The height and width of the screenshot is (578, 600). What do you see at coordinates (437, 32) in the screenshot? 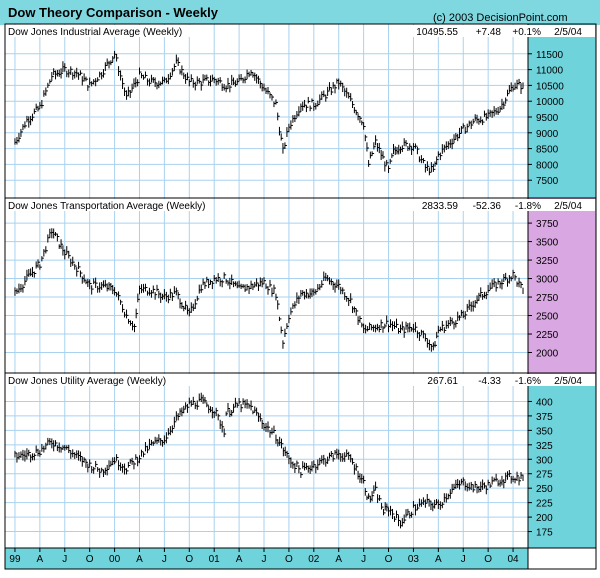
I see `stat-last: 10495.55` at bounding box center [437, 32].